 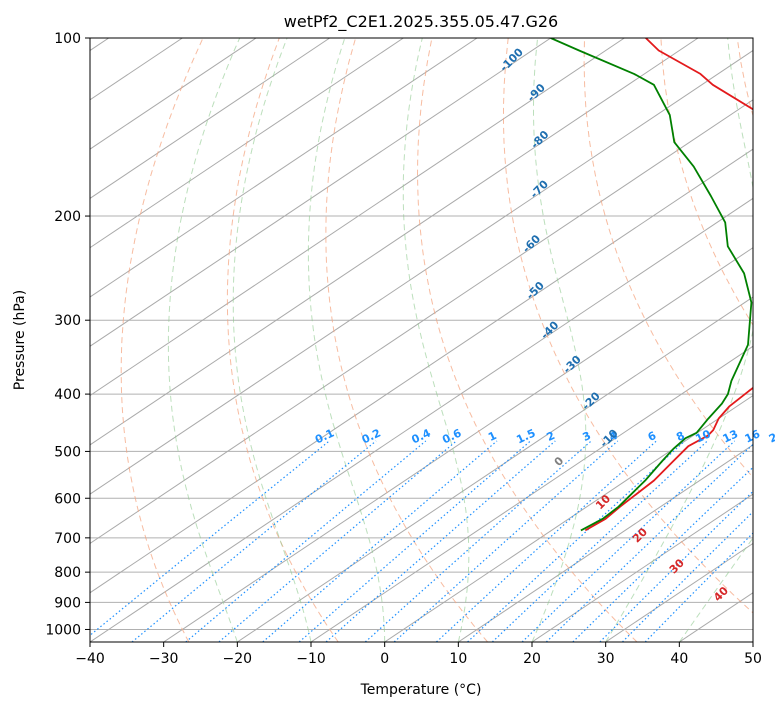 What do you see at coordinates (679, 659) in the screenshot?
I see `x-tick-label: 40` at bounding box center [679, 659].